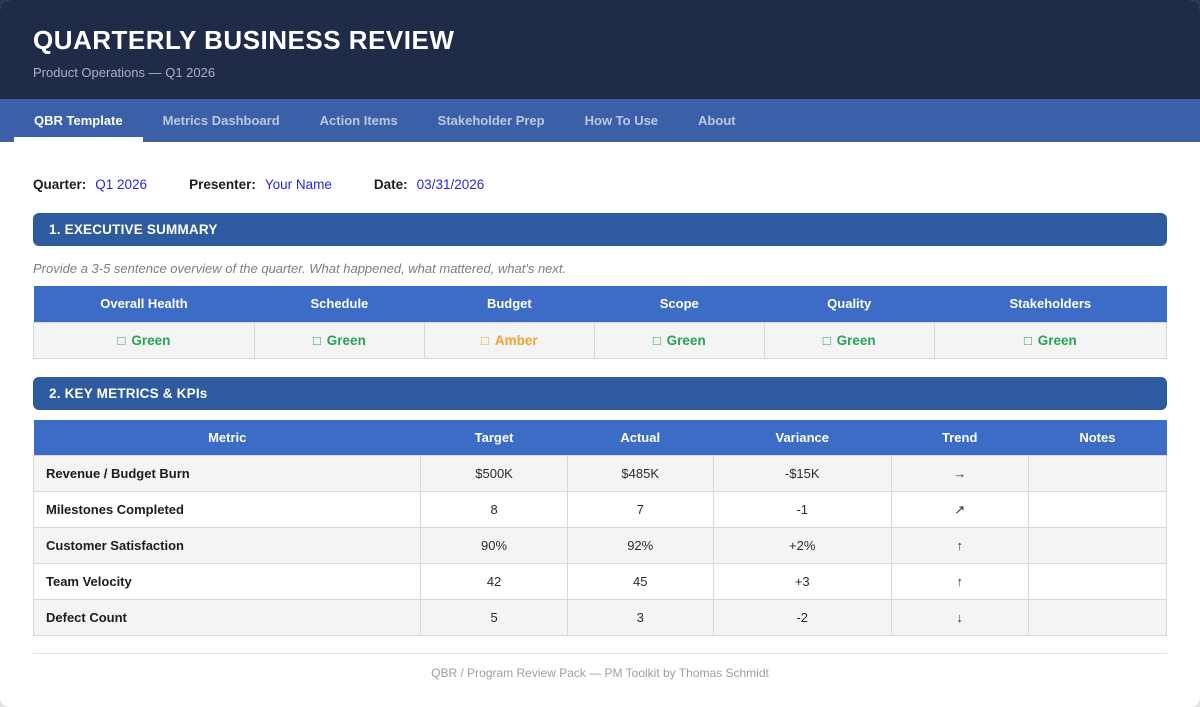  Describe the element at coordinates (227, 509) in the screenshot. I see `kpi-metric-name: Milestones Completed` at that location.